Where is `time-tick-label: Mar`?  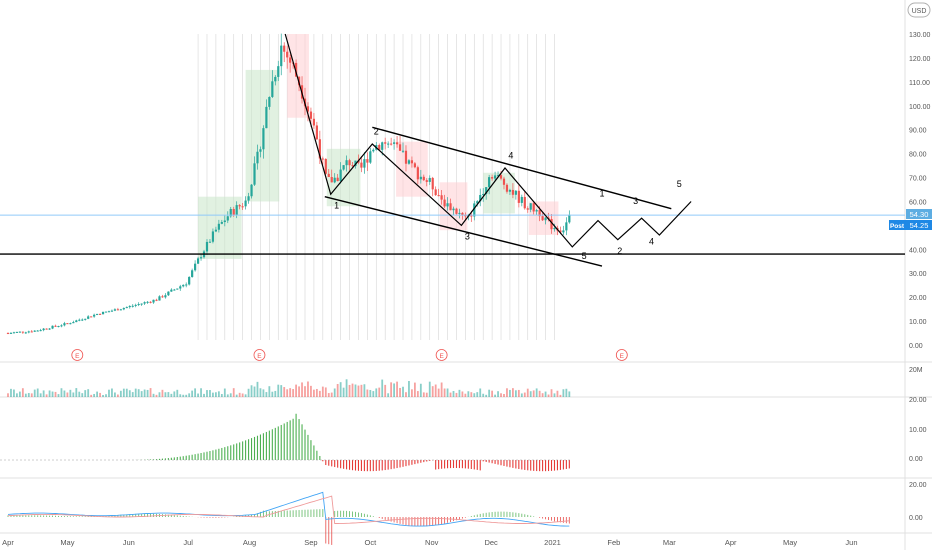
time-tick-label: Mar is located at coordinates (669, 542).